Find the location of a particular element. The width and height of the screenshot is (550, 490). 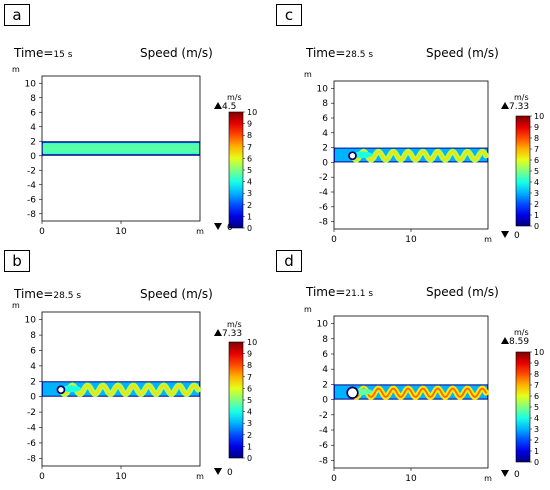

y-tick-label: 0 is located at coordinates (33, 398).